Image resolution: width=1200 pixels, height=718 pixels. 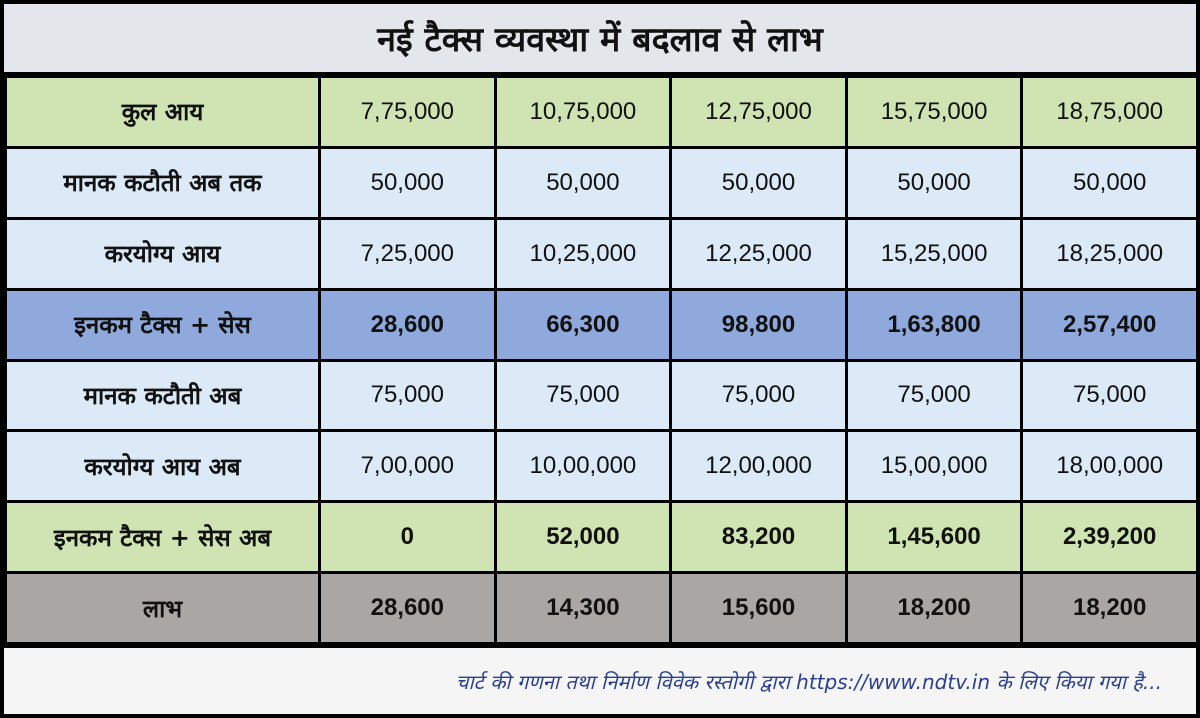 What do you see at coordinates (162, 466) in the screenshot?
I see `row-label: करयोग्य आय अब` at bounding box center [162, 466].